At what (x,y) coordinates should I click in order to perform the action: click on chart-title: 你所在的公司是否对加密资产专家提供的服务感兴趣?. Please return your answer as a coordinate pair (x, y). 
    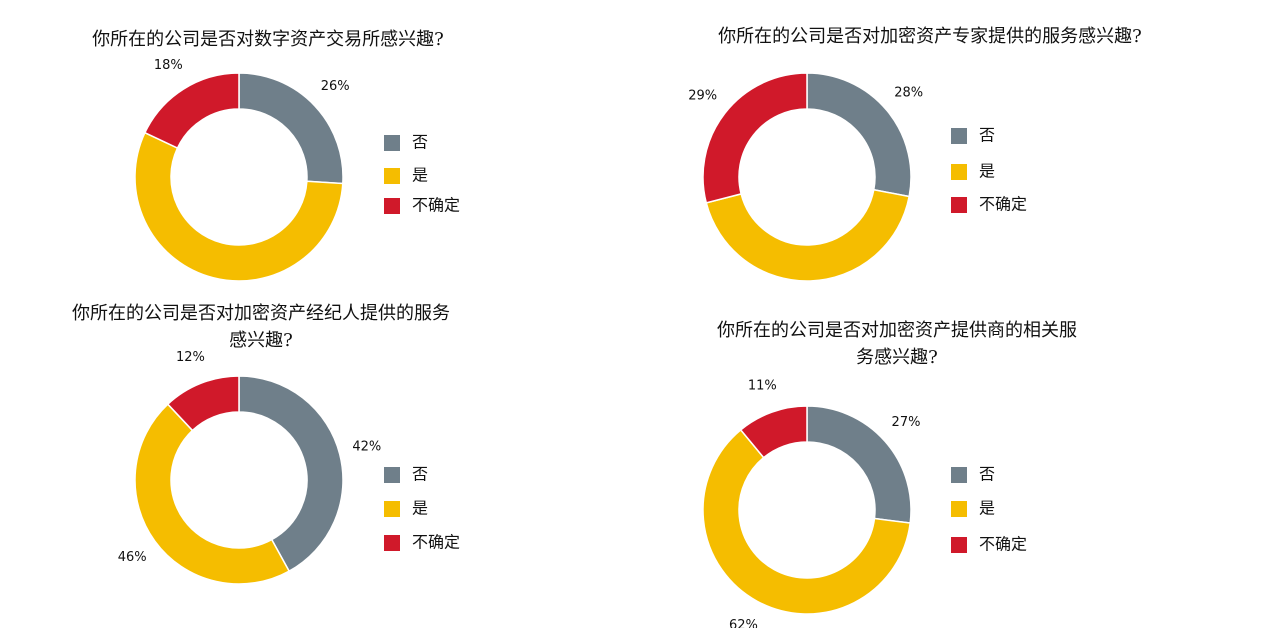
    Looking at the image, I should click on (930, 36).